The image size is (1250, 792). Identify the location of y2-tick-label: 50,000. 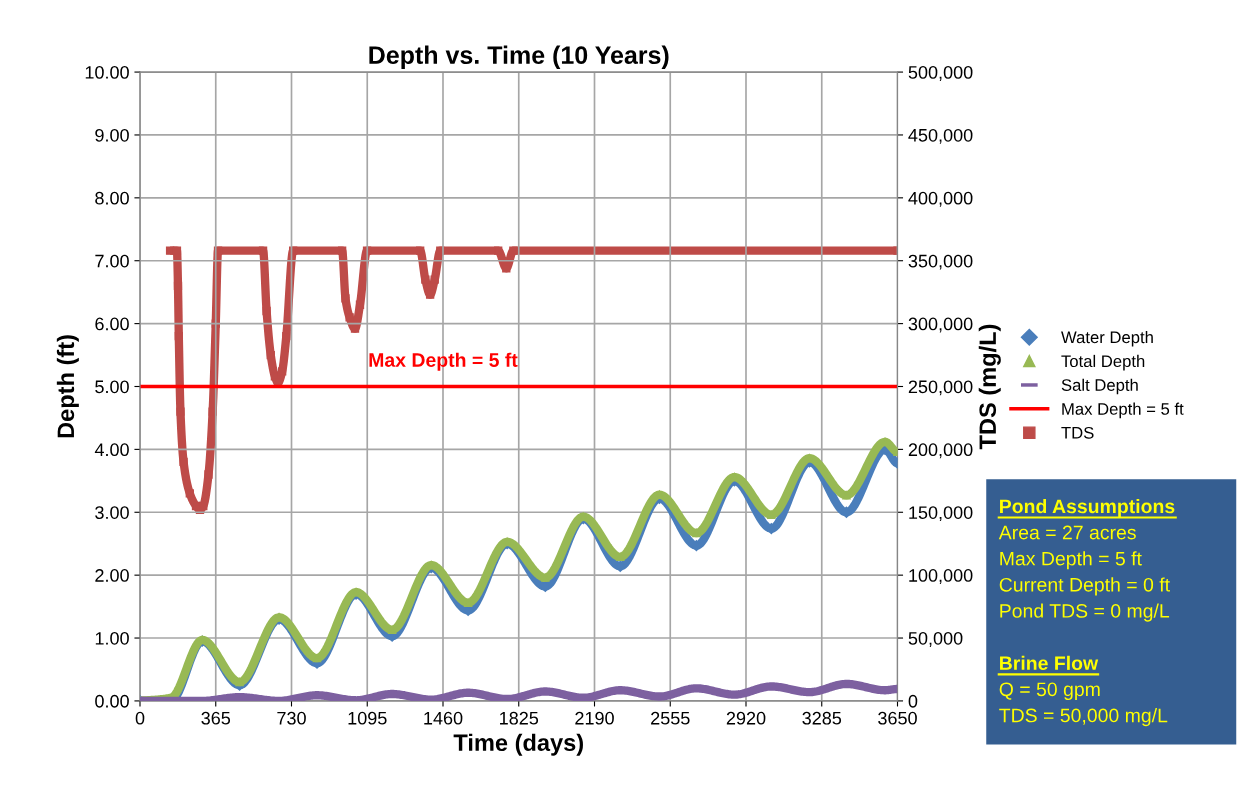
(935, 639).